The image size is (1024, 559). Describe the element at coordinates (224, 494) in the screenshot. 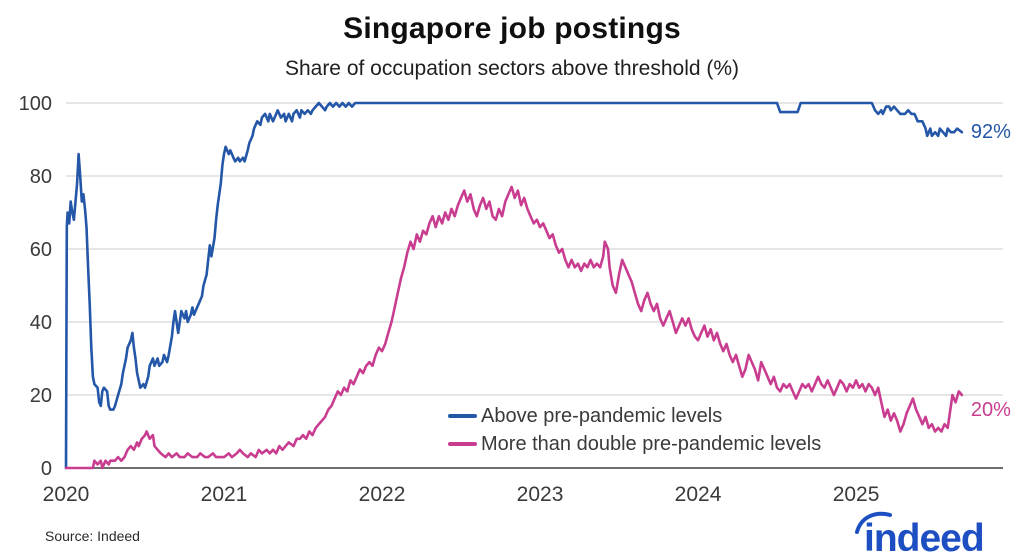

I see `x-tick-label: 2021` at that location.